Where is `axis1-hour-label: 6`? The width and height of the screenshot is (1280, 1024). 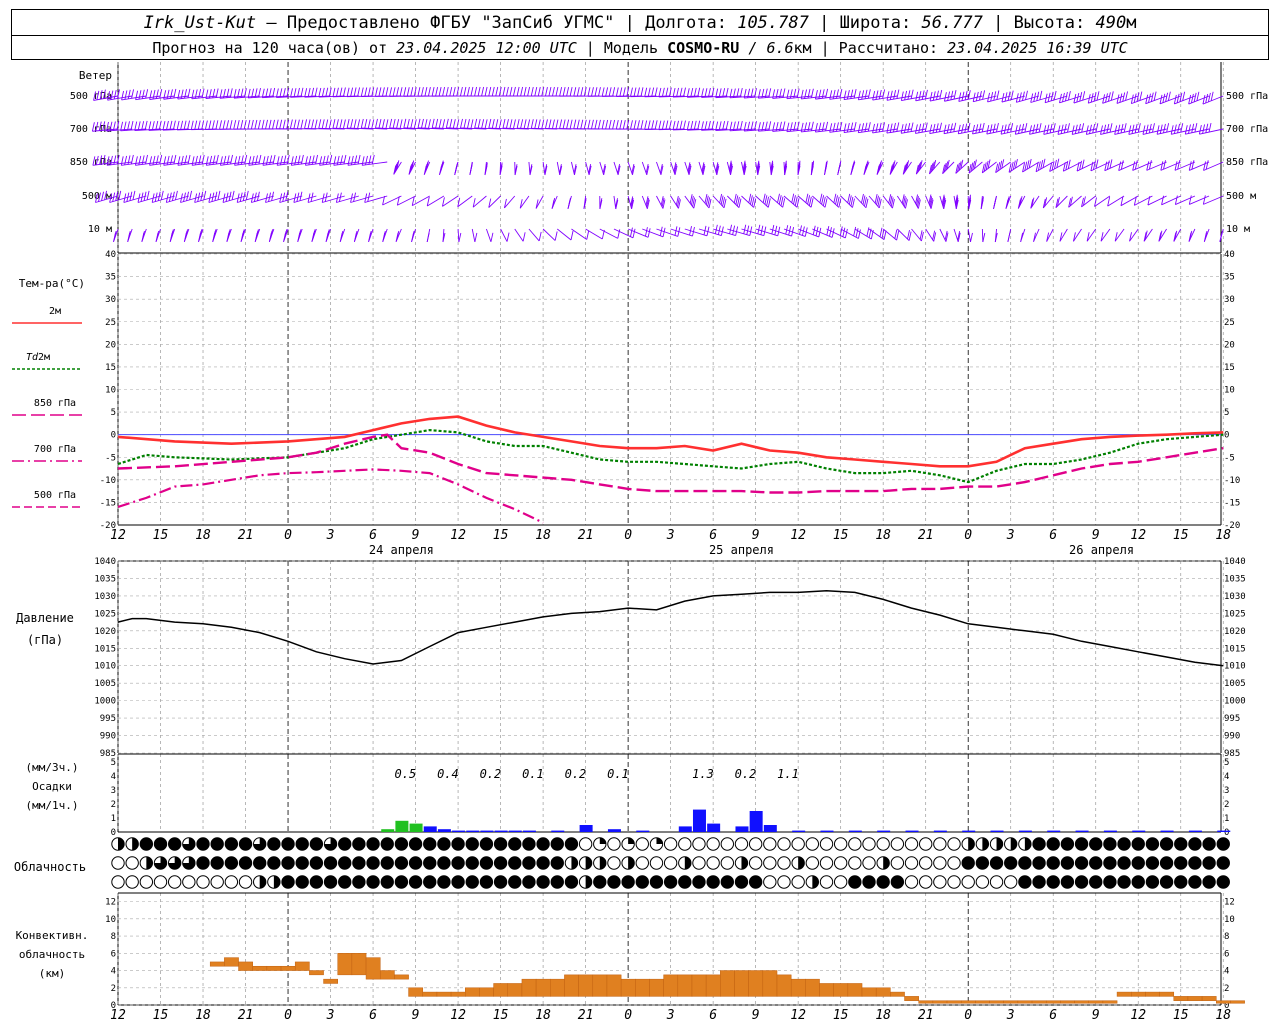
axis1-hour-label: 6 is located at coordinates (1053, 535).